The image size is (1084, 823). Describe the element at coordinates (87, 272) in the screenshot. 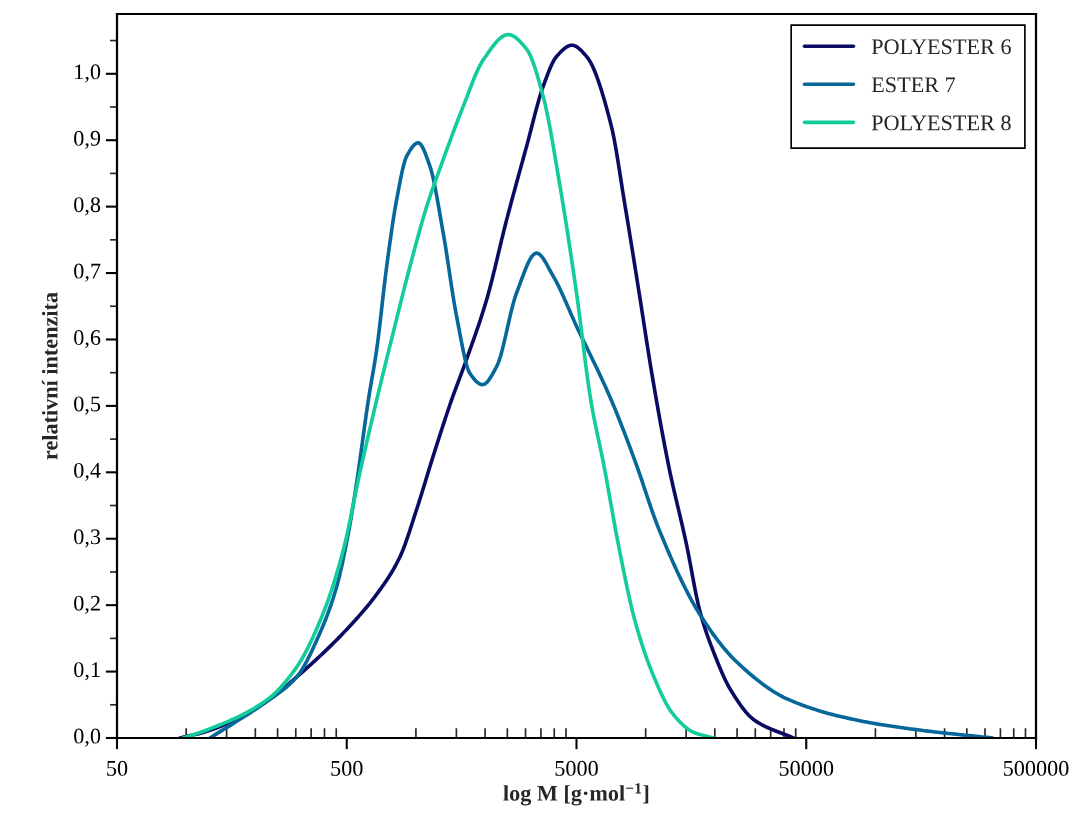

I see `y-tick-label: 0,7` at that location.